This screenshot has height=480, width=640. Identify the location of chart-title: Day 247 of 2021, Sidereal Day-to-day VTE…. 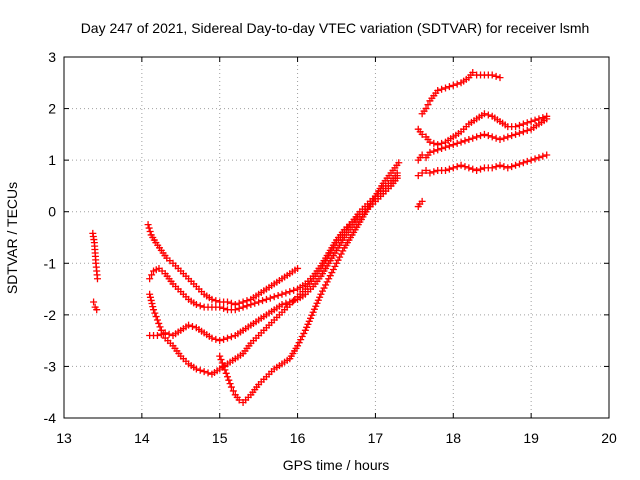
(335, 28).